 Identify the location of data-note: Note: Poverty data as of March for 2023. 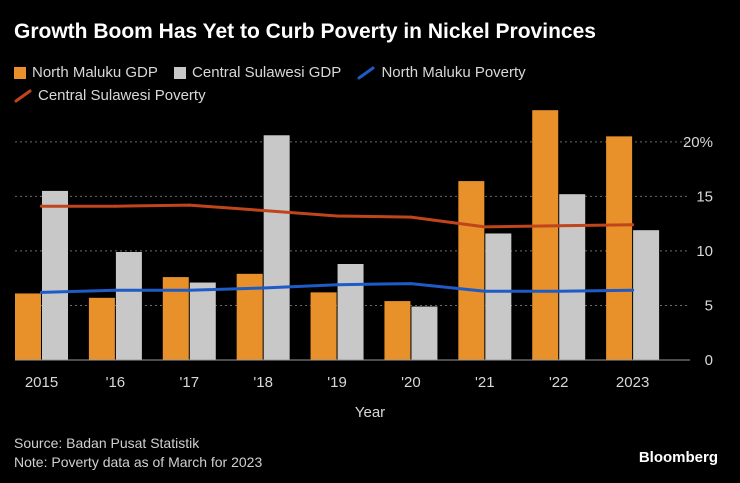
(138, 462).